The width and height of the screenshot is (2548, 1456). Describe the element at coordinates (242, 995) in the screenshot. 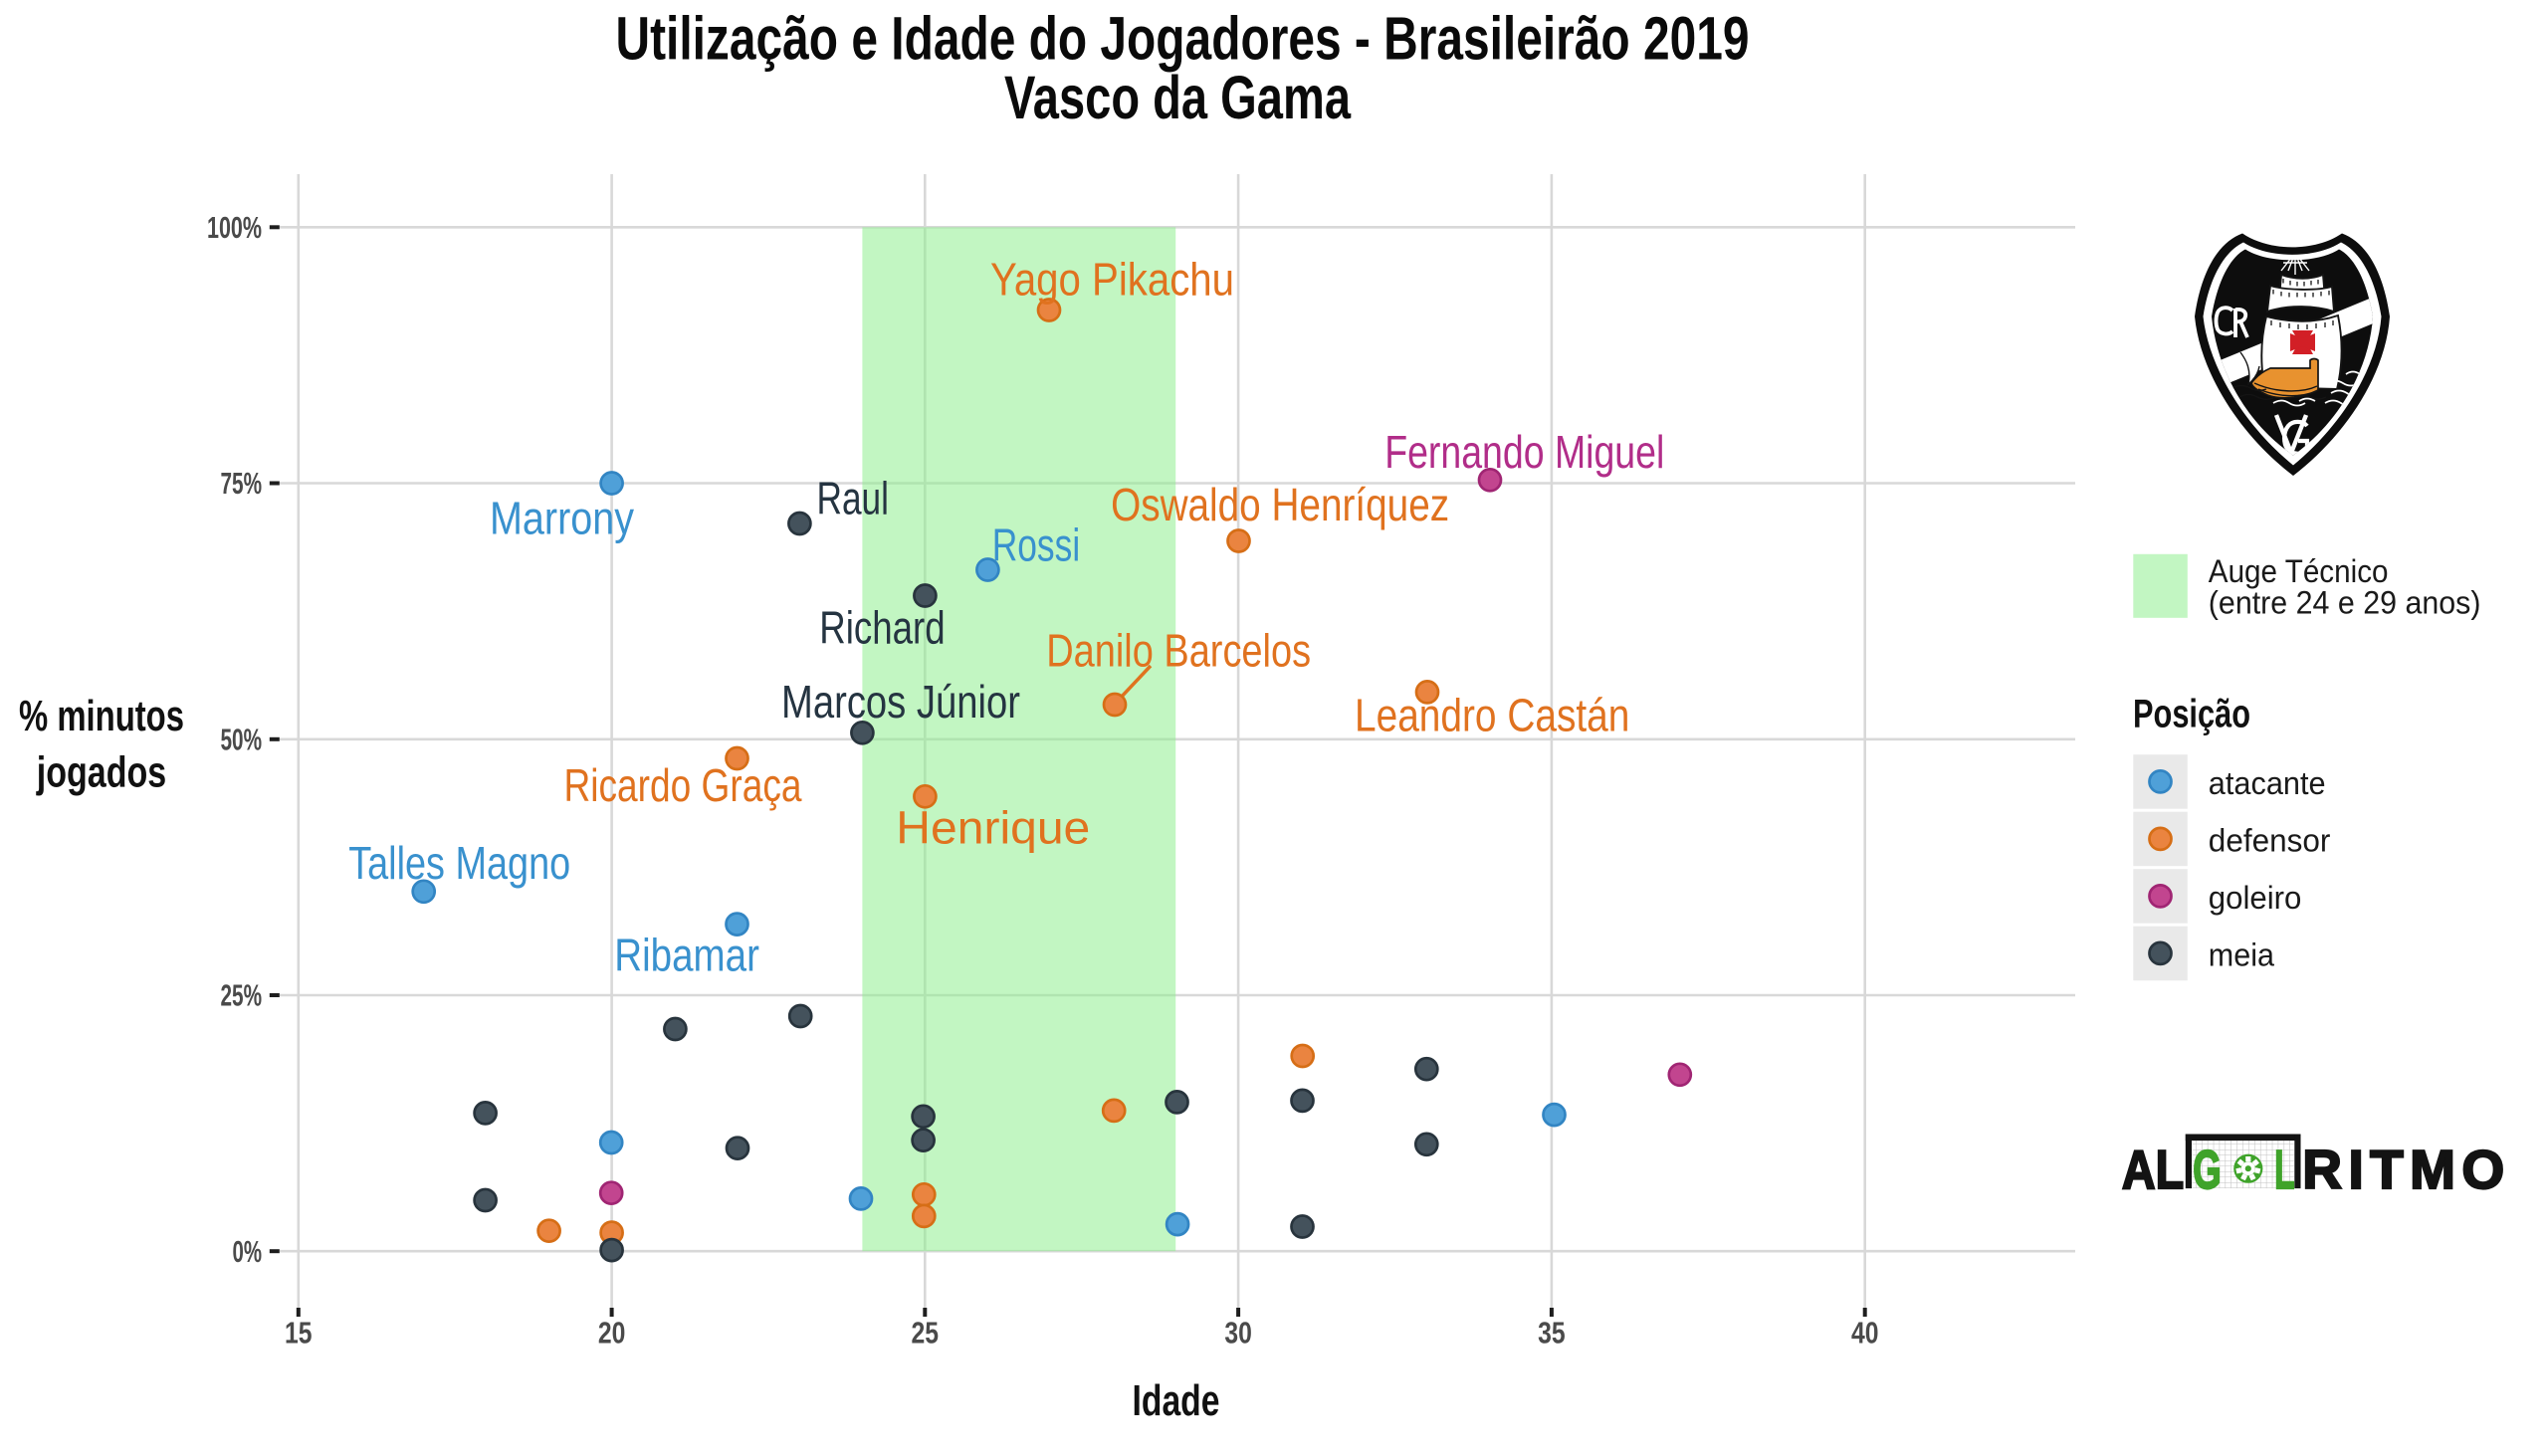

I see `svg-text: 25%` at that location.